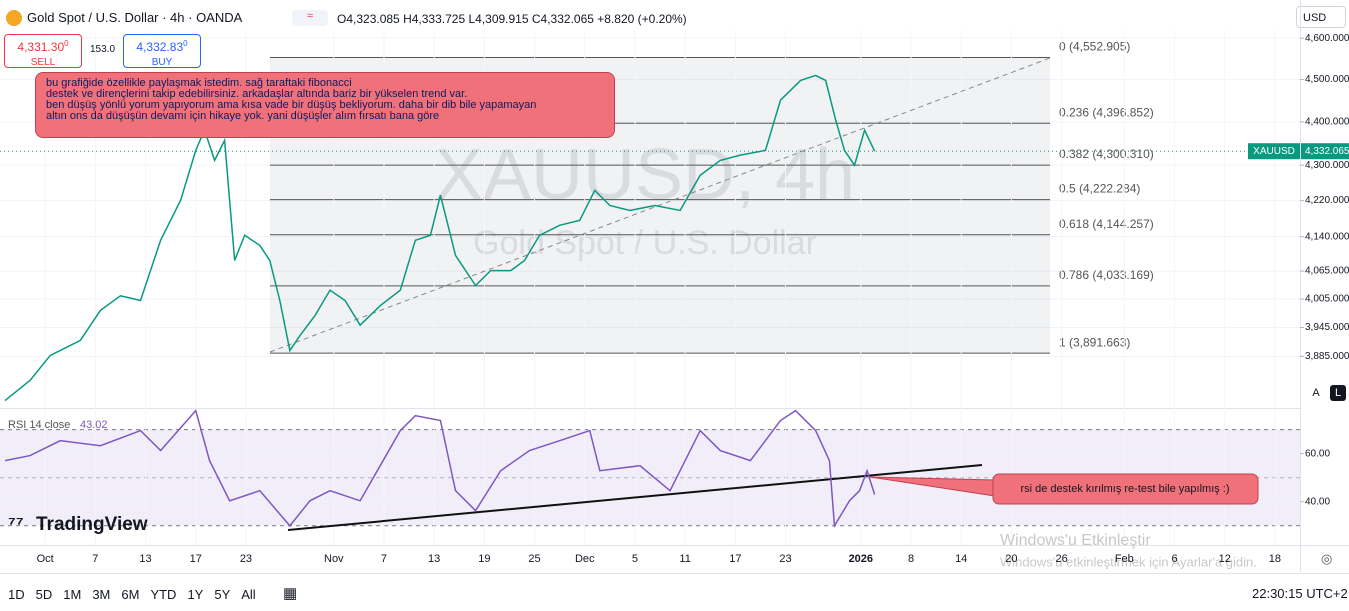 This screenshot has width=1349, height=611. Describe the element at coordinates (911, 559) in the screenshot. I see `x-tick-label: 8` at that location.